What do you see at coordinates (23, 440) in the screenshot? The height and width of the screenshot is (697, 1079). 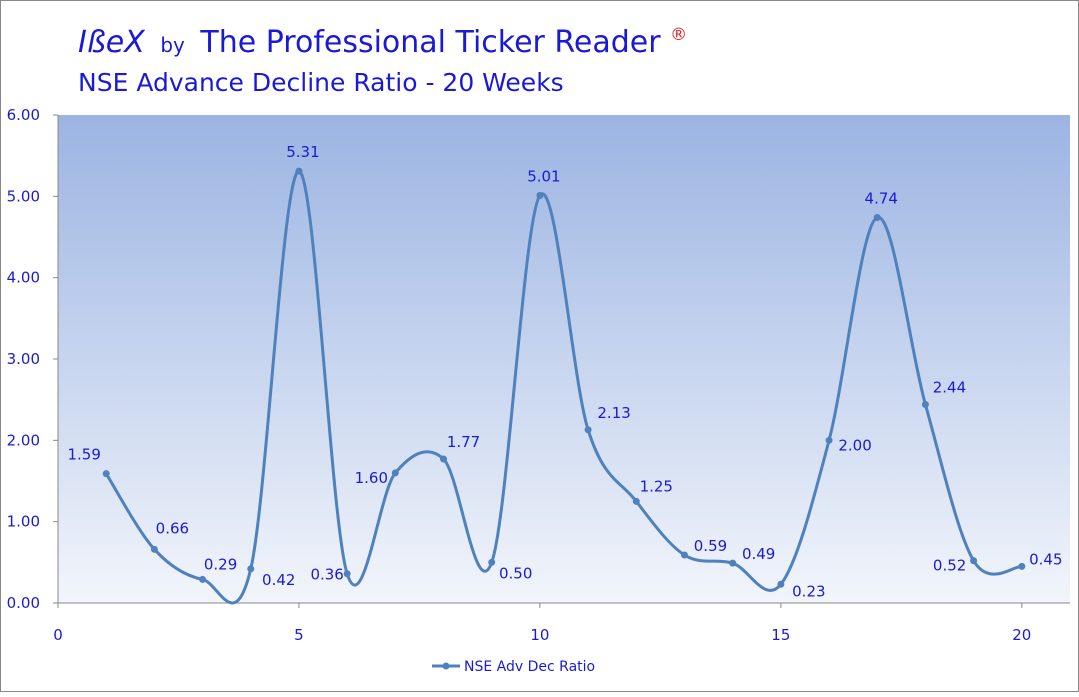 I see `y-tick-label: 2.00` at bounding box center [23, 440].